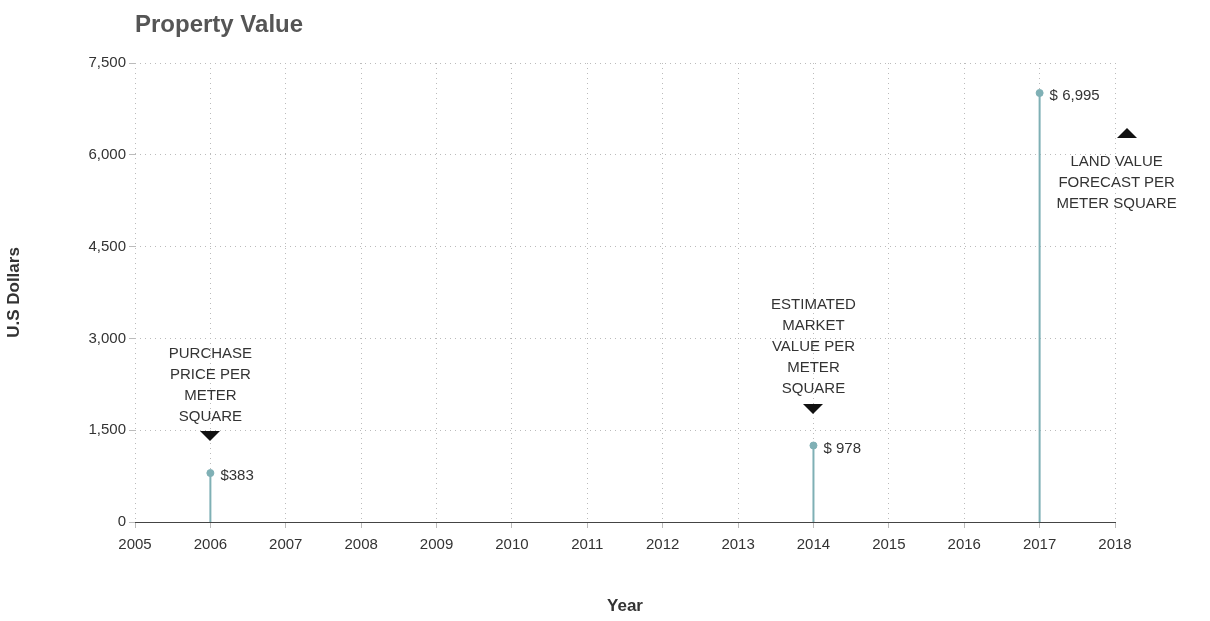  What do you see at coordinates (436, 544) in the screenshot?
I see `x-tick-label: 2009` at bounding box center [436, 544].